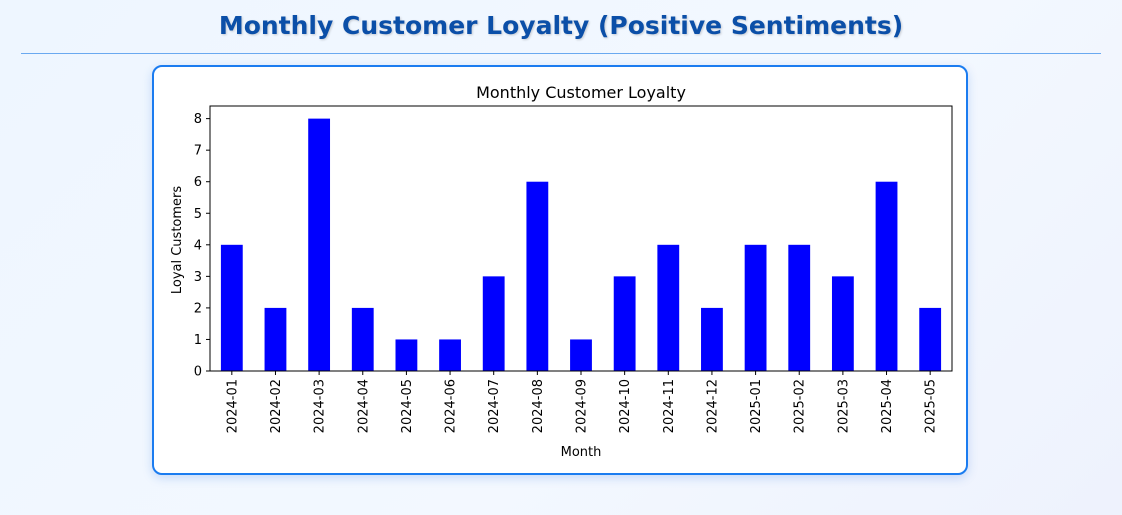 The height and width of the screenshot is (515, 1122). I want to click on x-tick-label: 2025-04, so click(887, 406).